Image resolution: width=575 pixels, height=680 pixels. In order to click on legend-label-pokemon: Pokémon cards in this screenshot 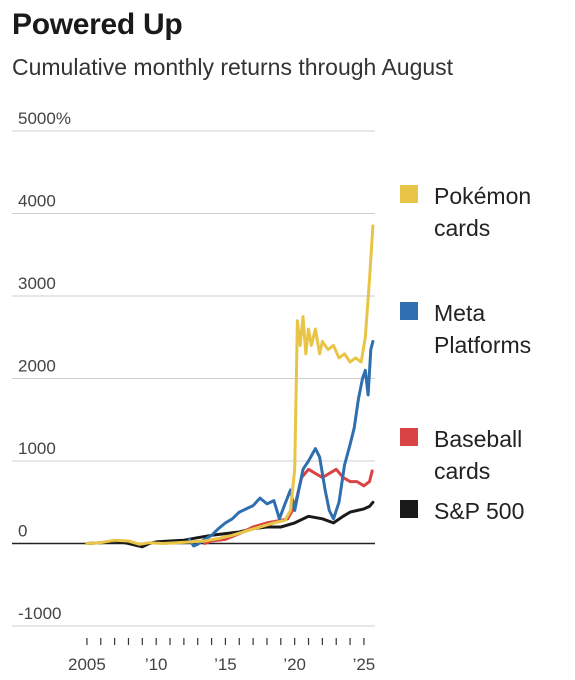, I will do `click(483, 212)`.